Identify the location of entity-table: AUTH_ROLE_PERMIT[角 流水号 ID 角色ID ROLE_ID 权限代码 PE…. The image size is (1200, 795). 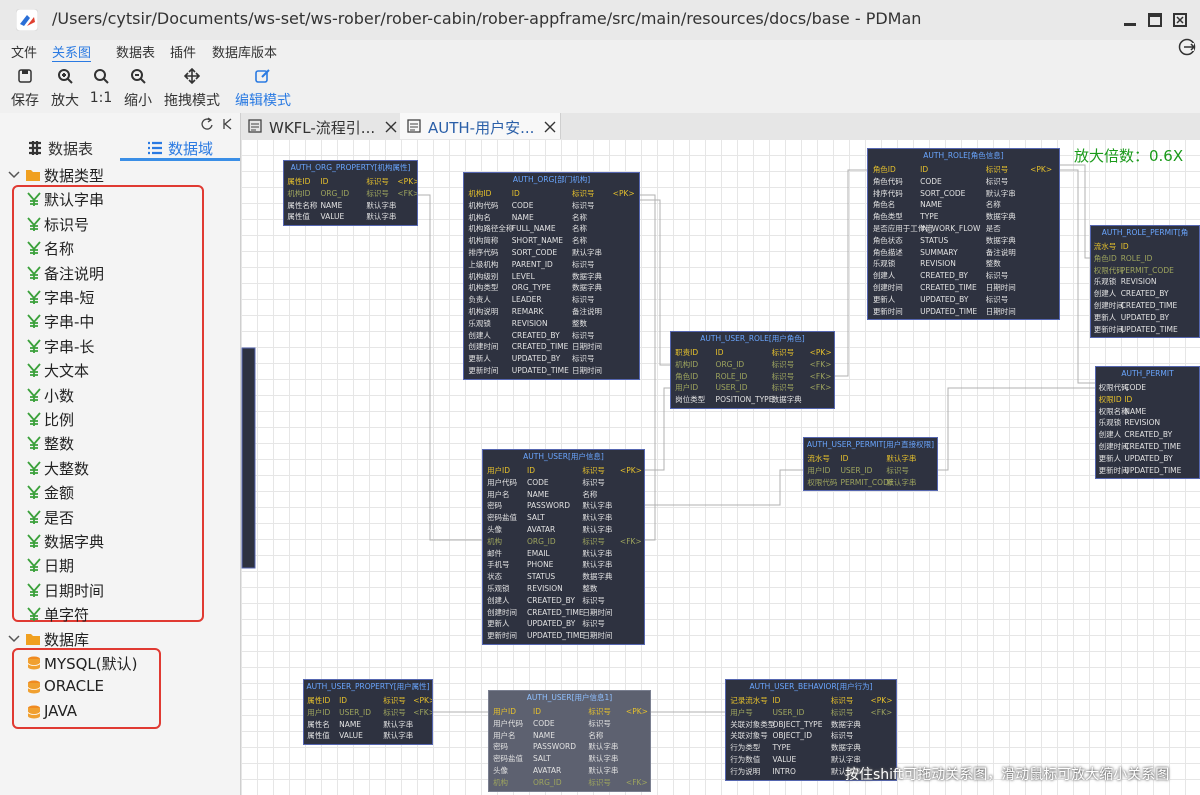
(1145, 282).